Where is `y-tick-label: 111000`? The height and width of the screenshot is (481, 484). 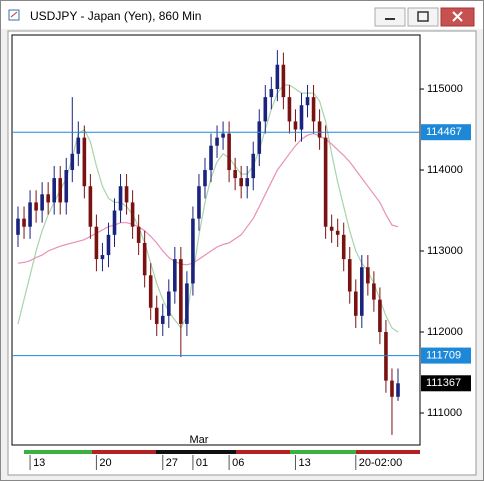 y-tick-label: 111000 is located at coordinates (444, 413).